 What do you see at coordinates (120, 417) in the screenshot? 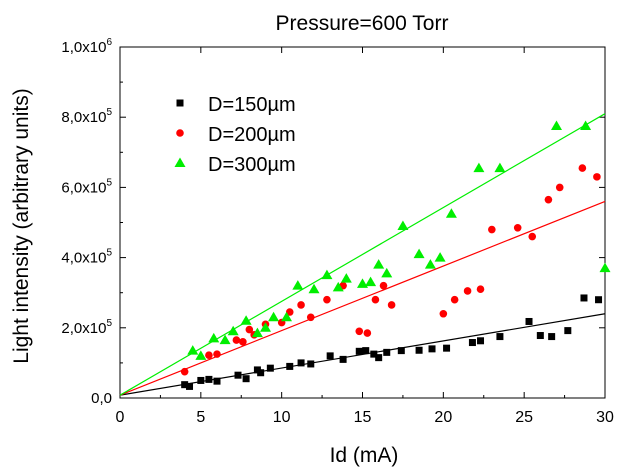
I see `x-tick-label: 0` at bounding box center [120, 417].